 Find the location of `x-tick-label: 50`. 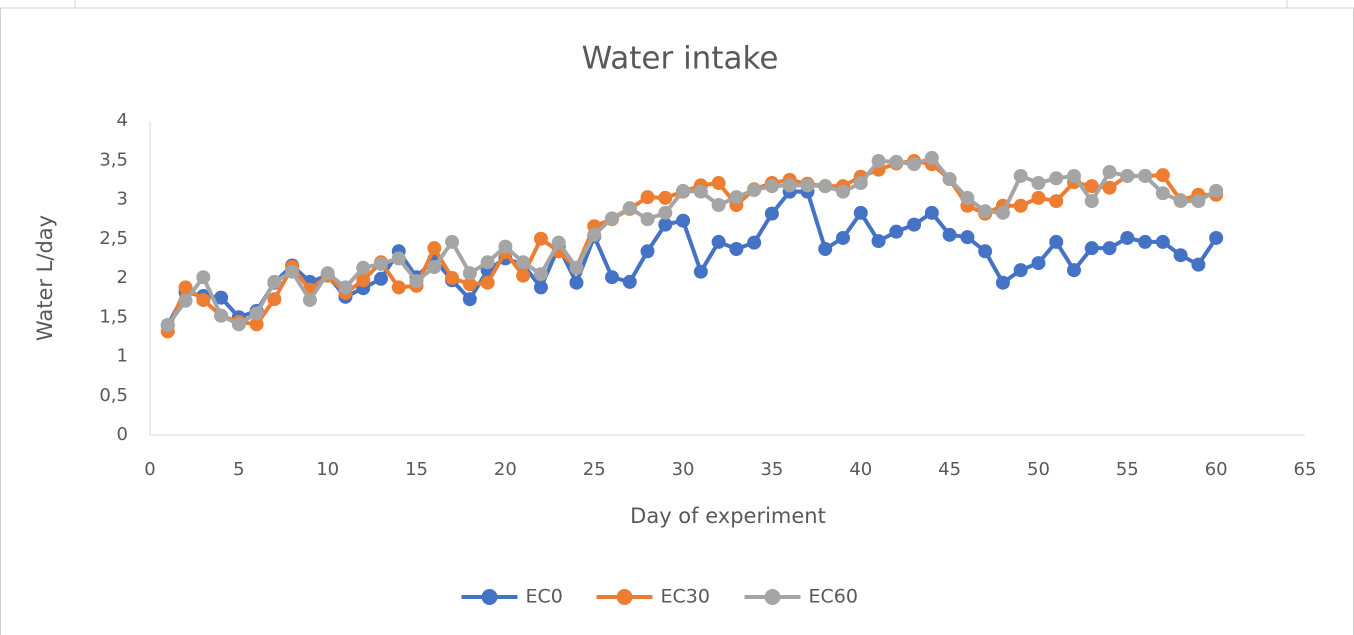

x-tick-label: 50 is located at coordinates (1038, 469).